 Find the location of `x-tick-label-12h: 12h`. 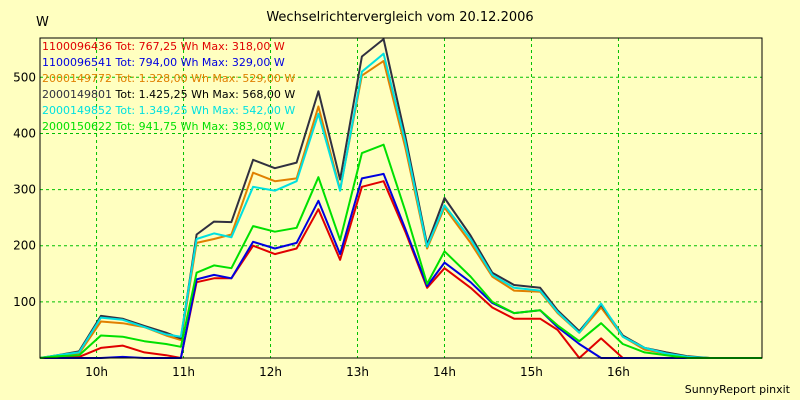

x-tick-label-12h: 12h is located at coordinates (270, 372).